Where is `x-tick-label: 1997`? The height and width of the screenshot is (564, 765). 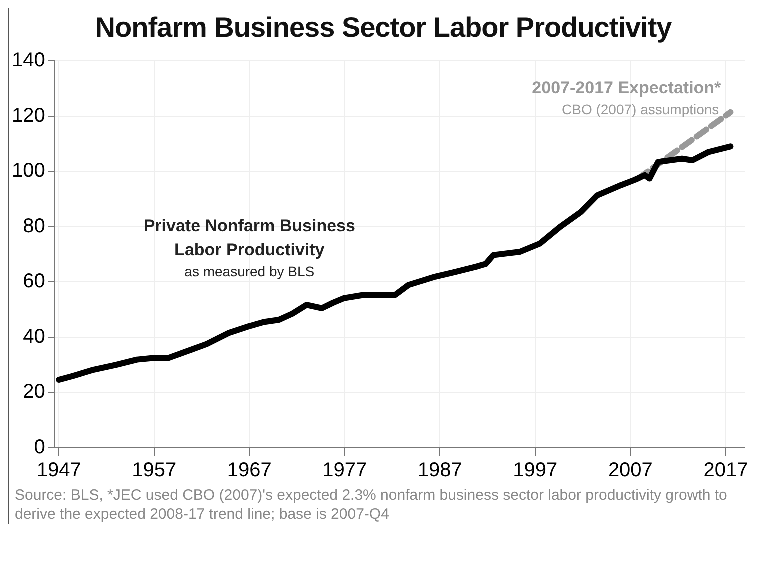 x-tick-label: 1997 is located at coordinates (535, 471).